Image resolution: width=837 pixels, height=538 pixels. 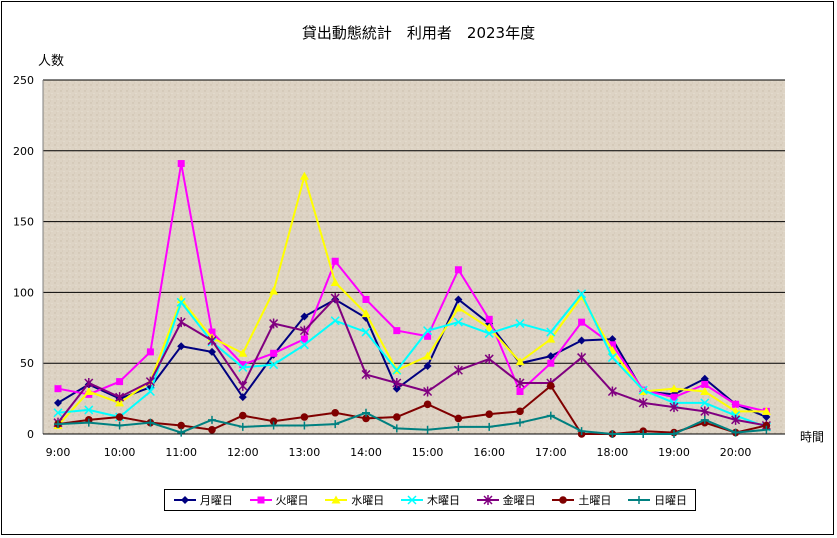 I want to click on legend: 月曜日 火曜日 水曜日 木曜日 金曜日 土曜日 日曜日, so click(x=430, y=500).